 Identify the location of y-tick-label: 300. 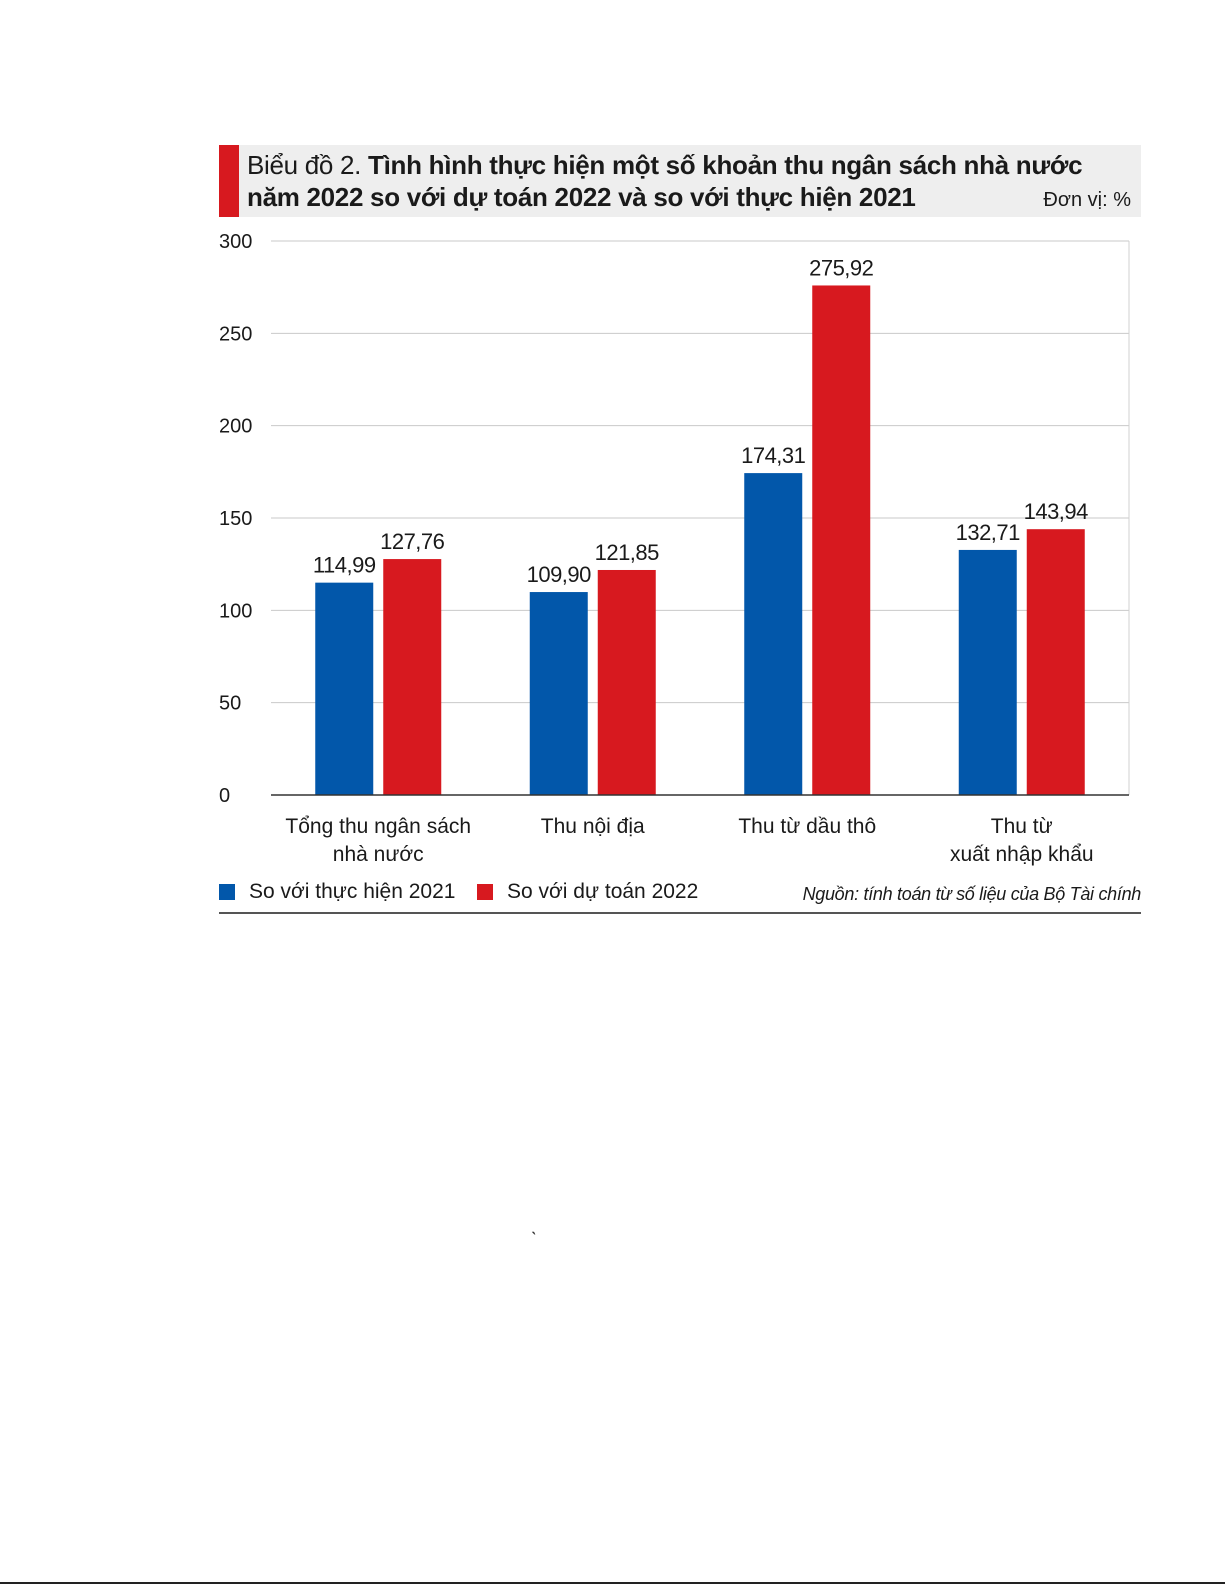
(235, 242).